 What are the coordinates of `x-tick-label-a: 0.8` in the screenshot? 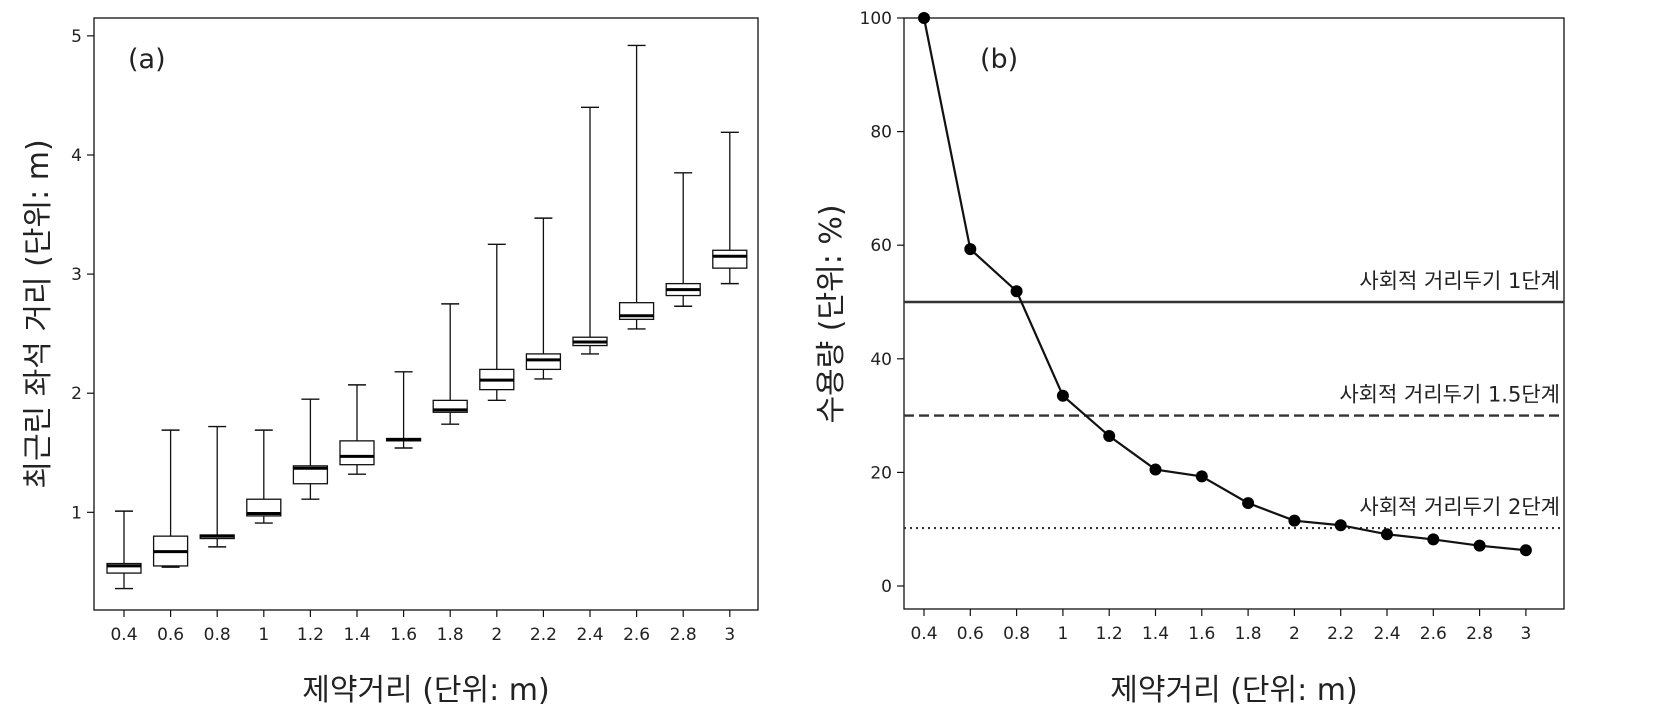 It's located at (217, 635).